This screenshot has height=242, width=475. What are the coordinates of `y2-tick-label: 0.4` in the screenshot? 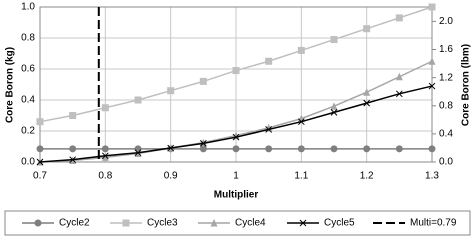 It's located at (446, 134).